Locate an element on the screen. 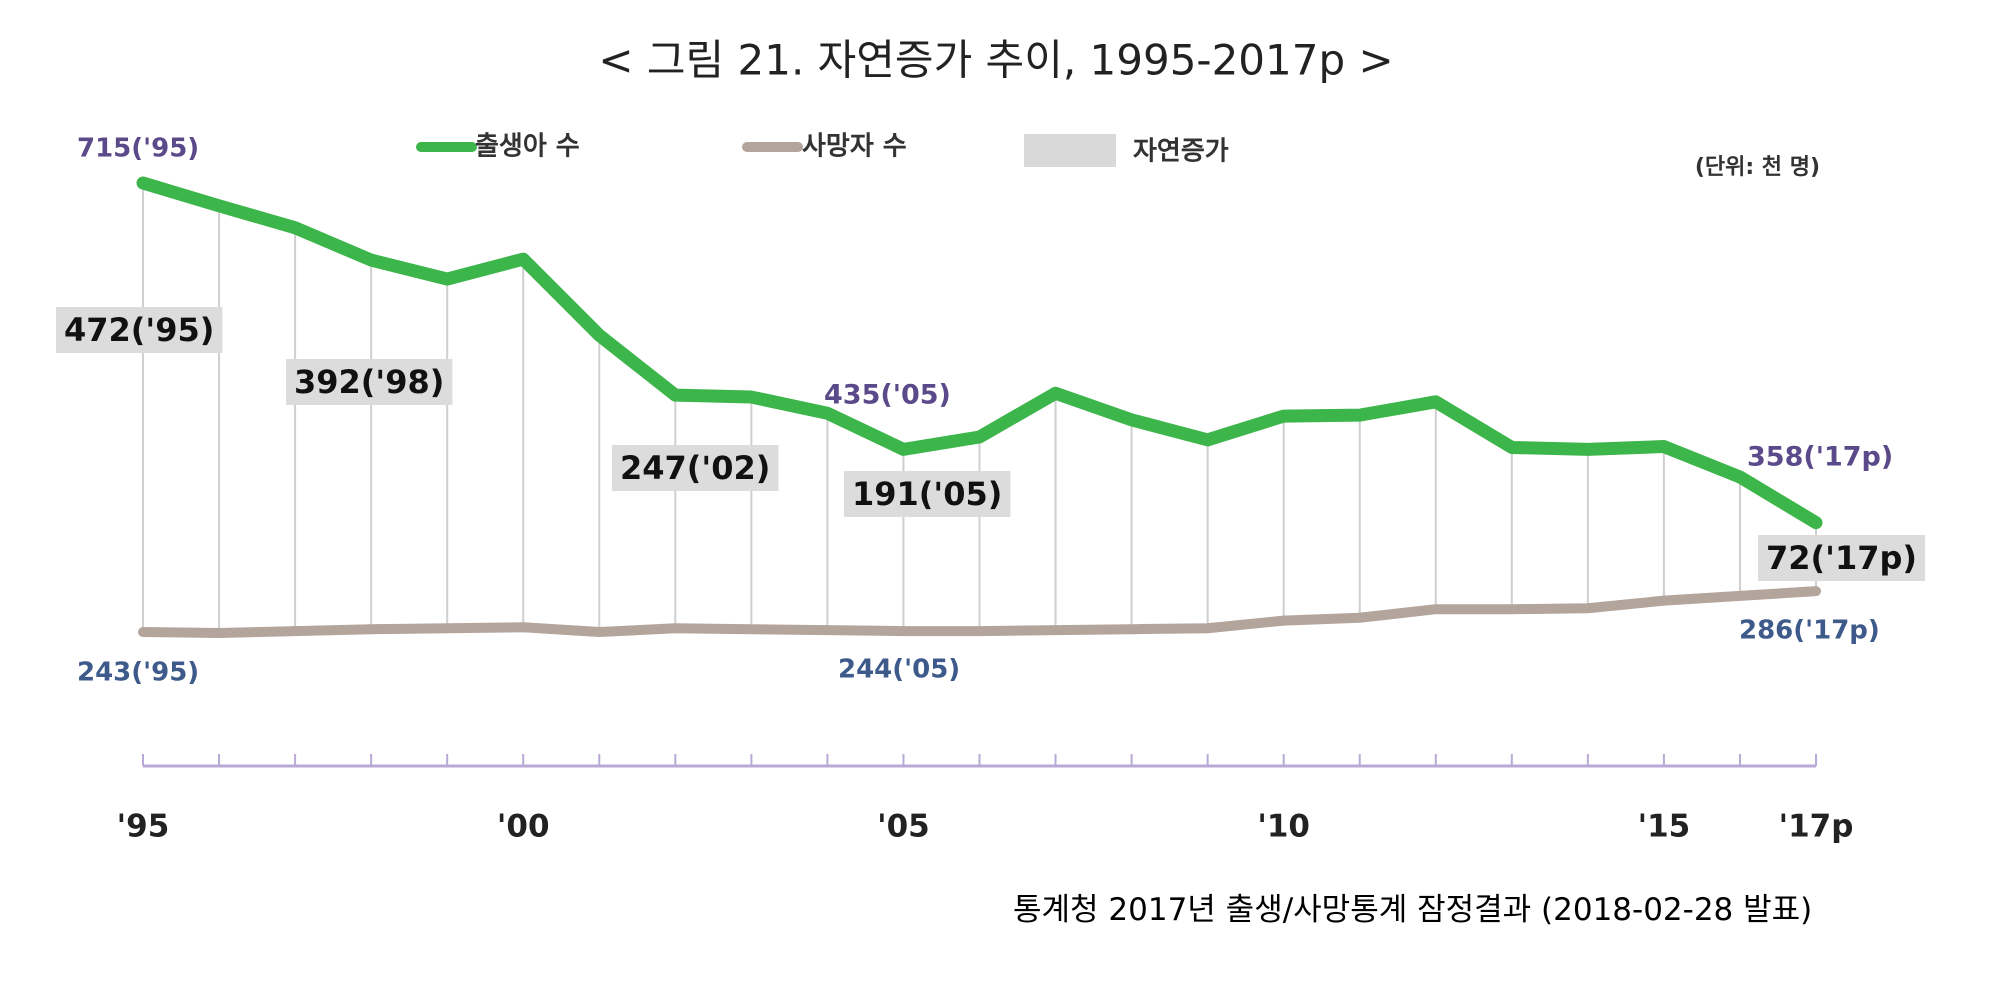 The width and height of the screenshot is (1992, 993). x-tick-label: '05 is located at coordinates (903, 827).